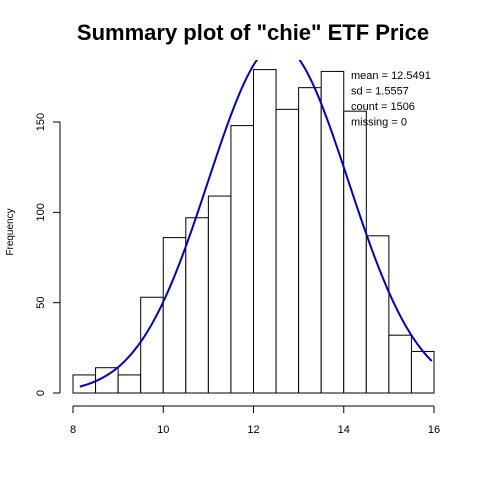 The width and height of the screenshot is (480, 480). Describe the element at coordinates (376, 123) in the screenshot. I see `stat-label: missing =` at that location.